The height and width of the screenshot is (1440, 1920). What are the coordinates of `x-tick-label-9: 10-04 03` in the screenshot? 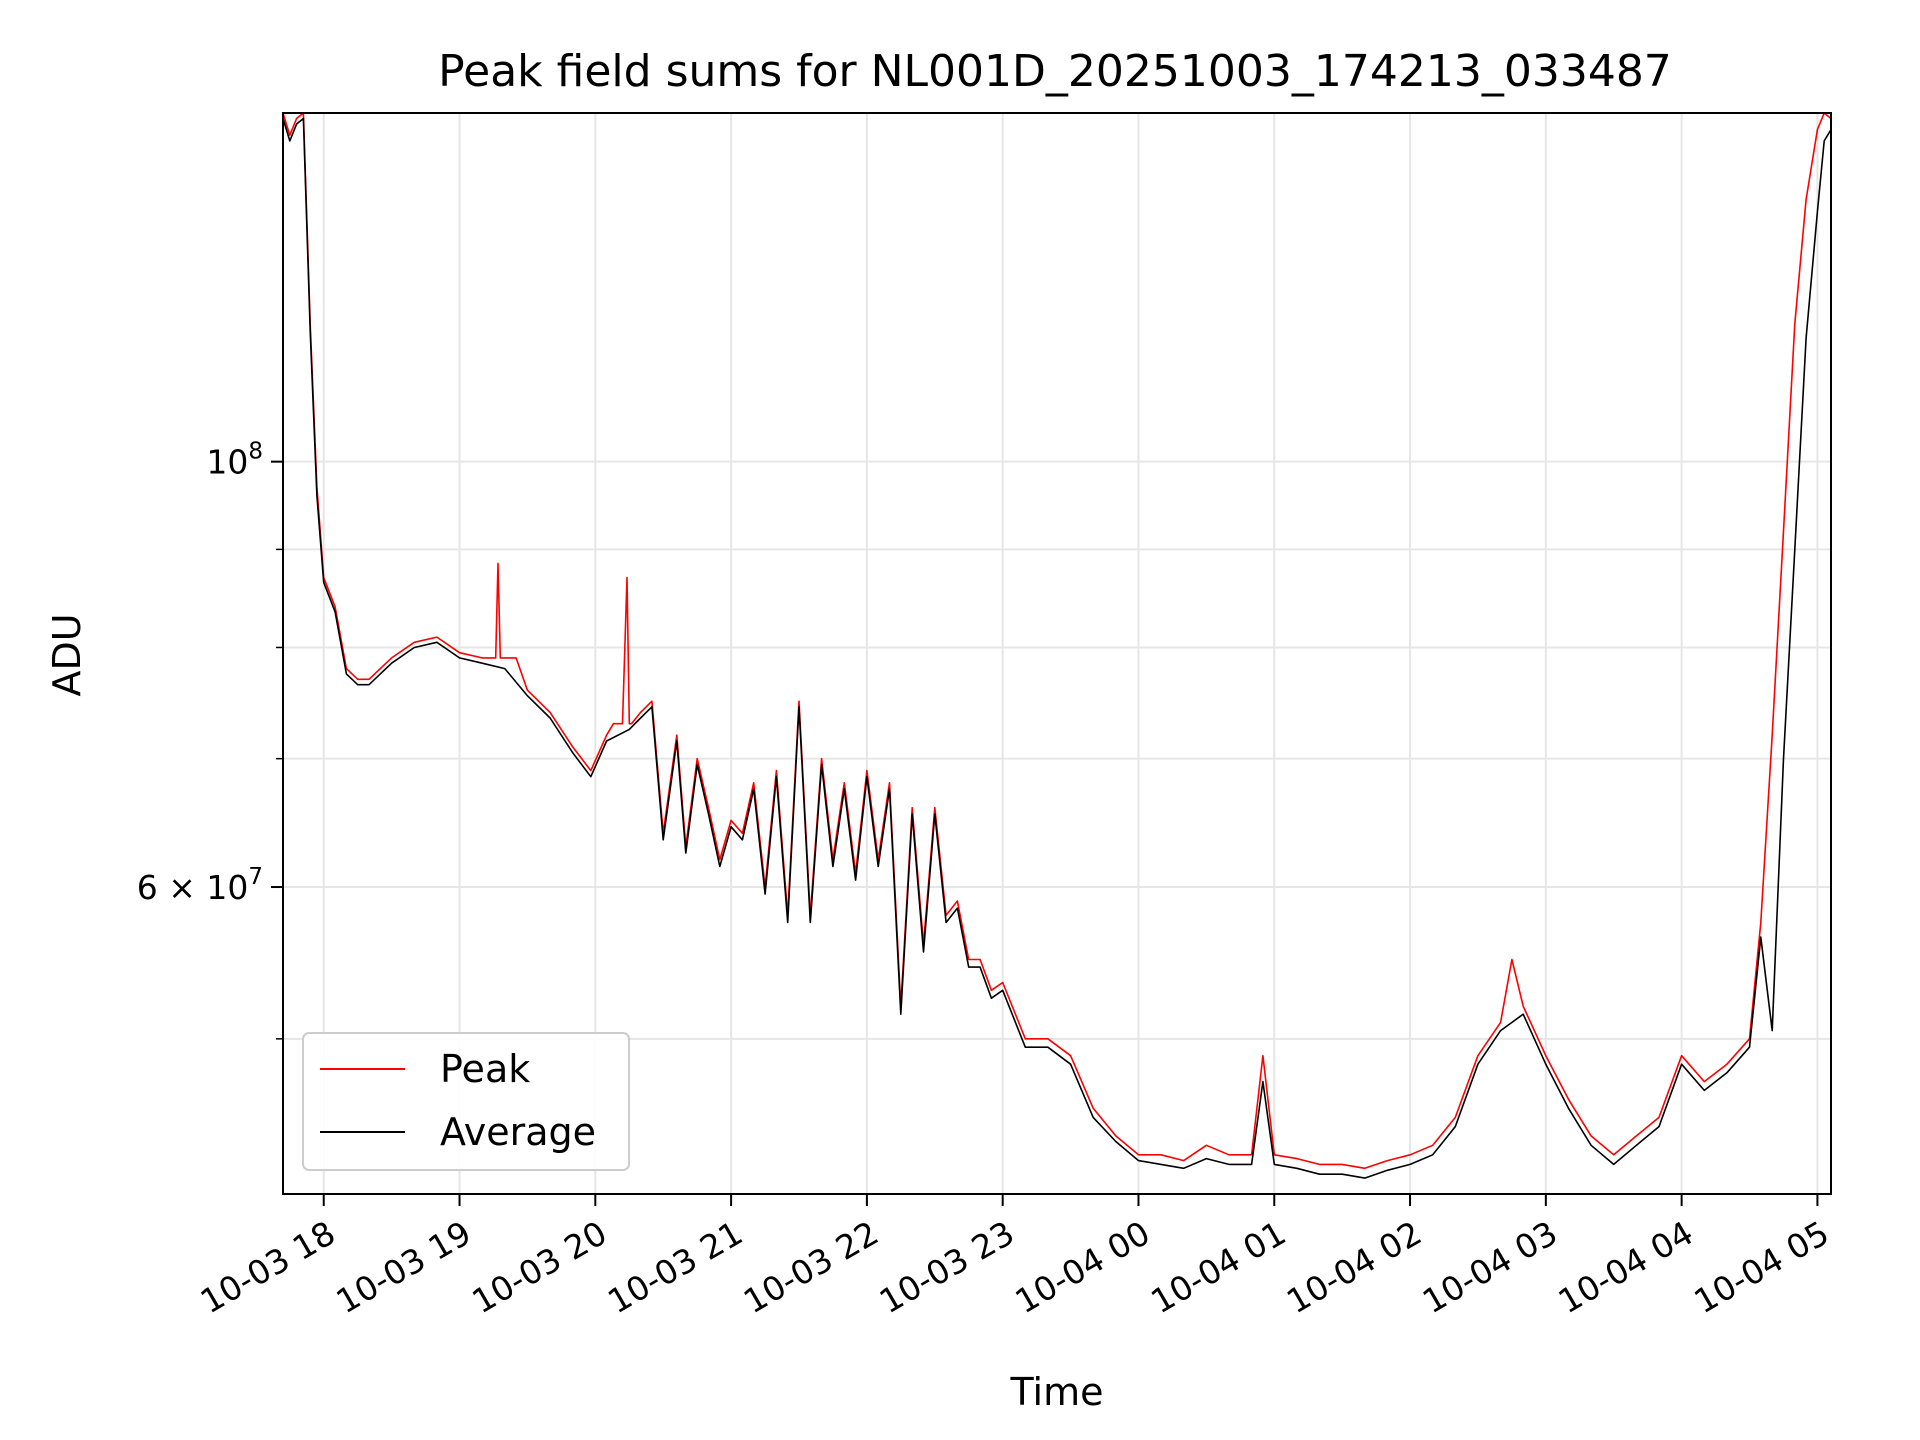 It's located at (1490, 1267).